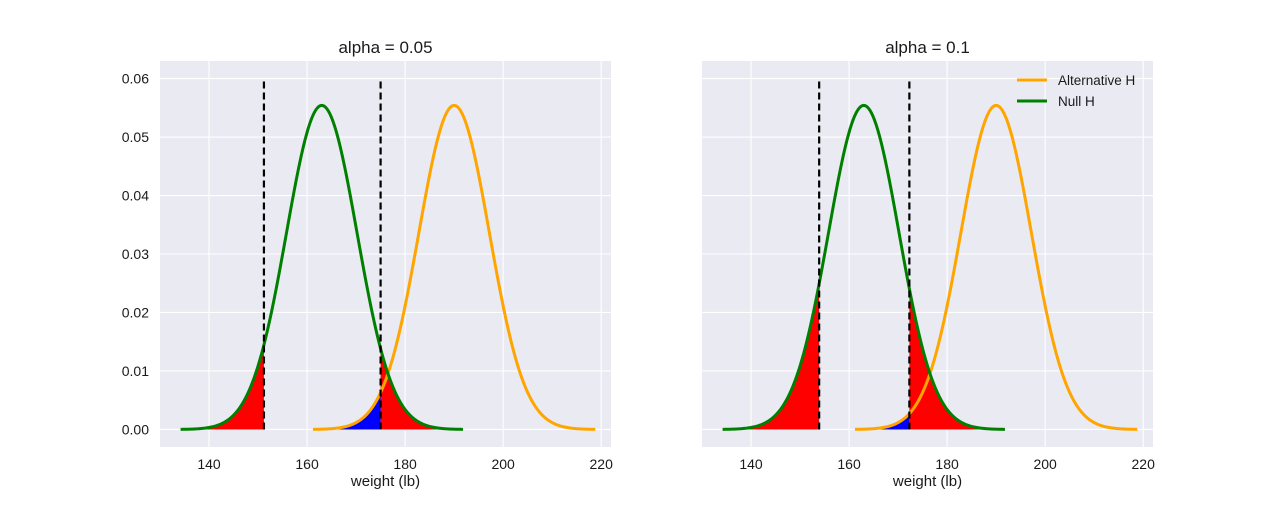 The image size is (1280, 517). What do you see at coordinates (135, 137) in the screenshot?
I see `y-tick-label: 0.05` at bounding box center [135, 137].